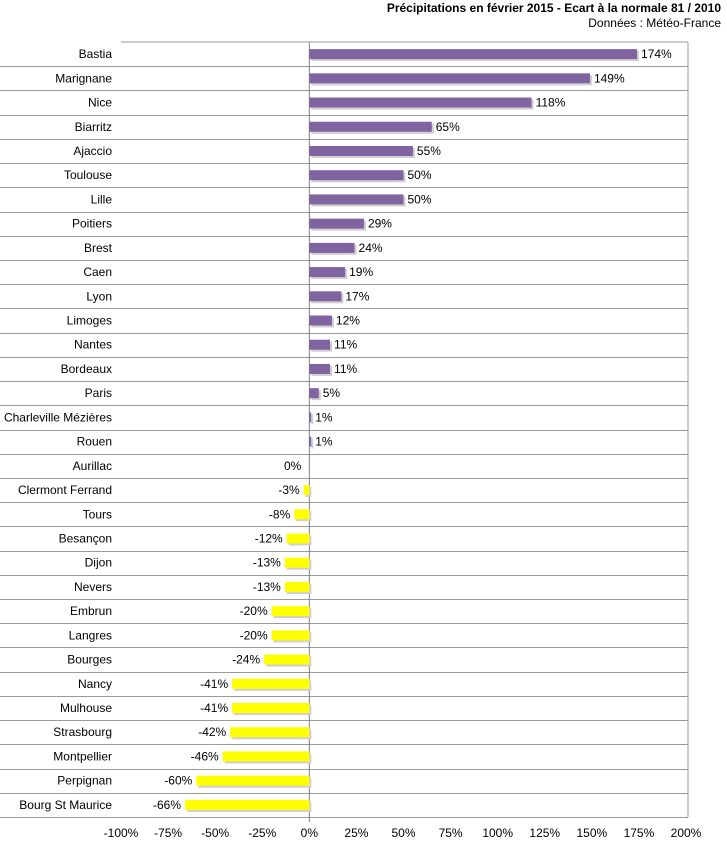  Describe the element at coordinates (289, 490) in the screenshot. I see `data-label: -3%` at that location.